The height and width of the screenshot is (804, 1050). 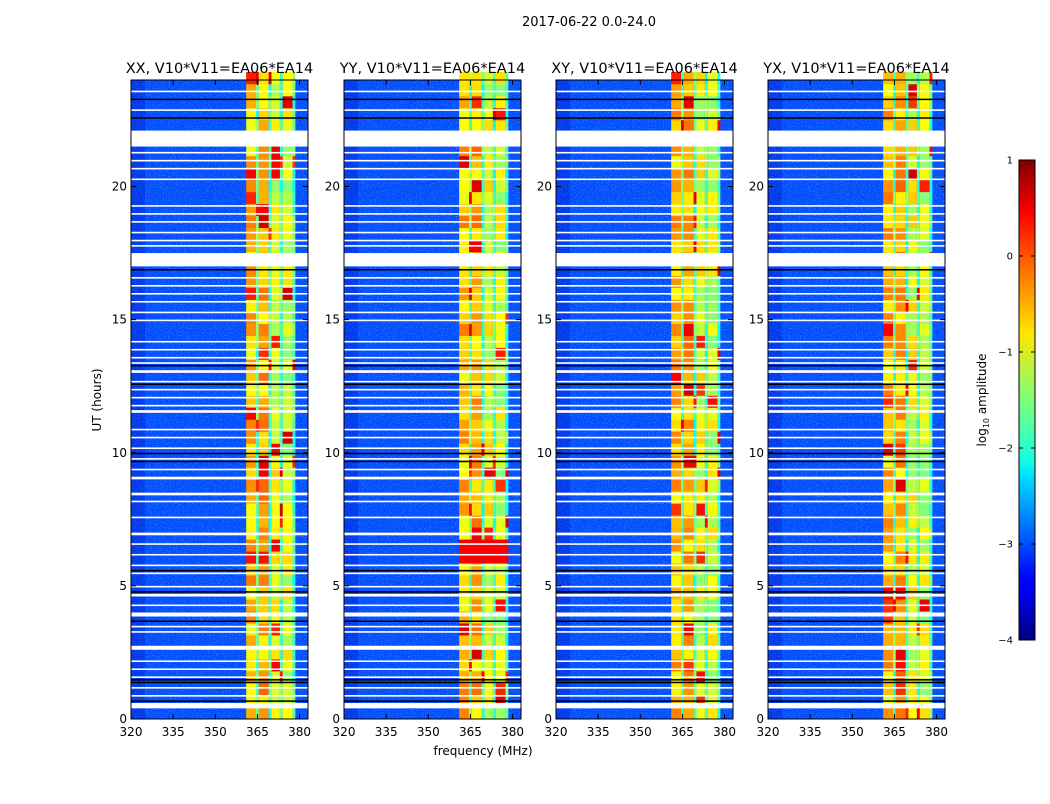 I want to click on y-tick-label: 20, so click(x=119, y=187).